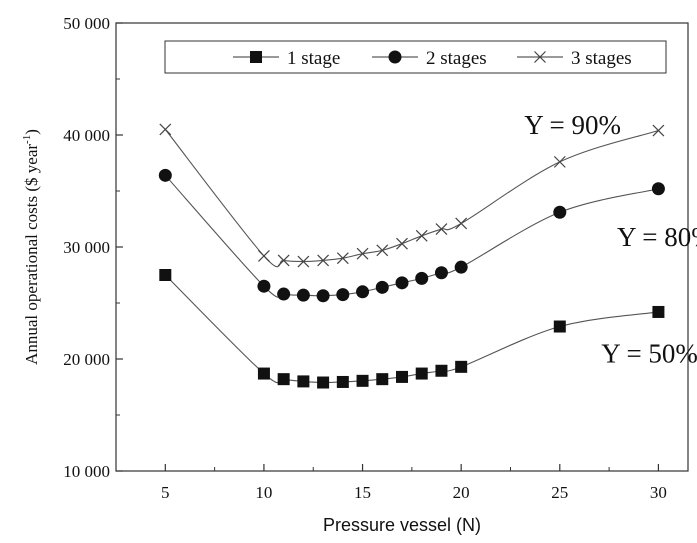  What do you see at coordinates (601, 58) in the screenshot?
I see `legend-label: 3 stages` at bounding box center [601, 58].